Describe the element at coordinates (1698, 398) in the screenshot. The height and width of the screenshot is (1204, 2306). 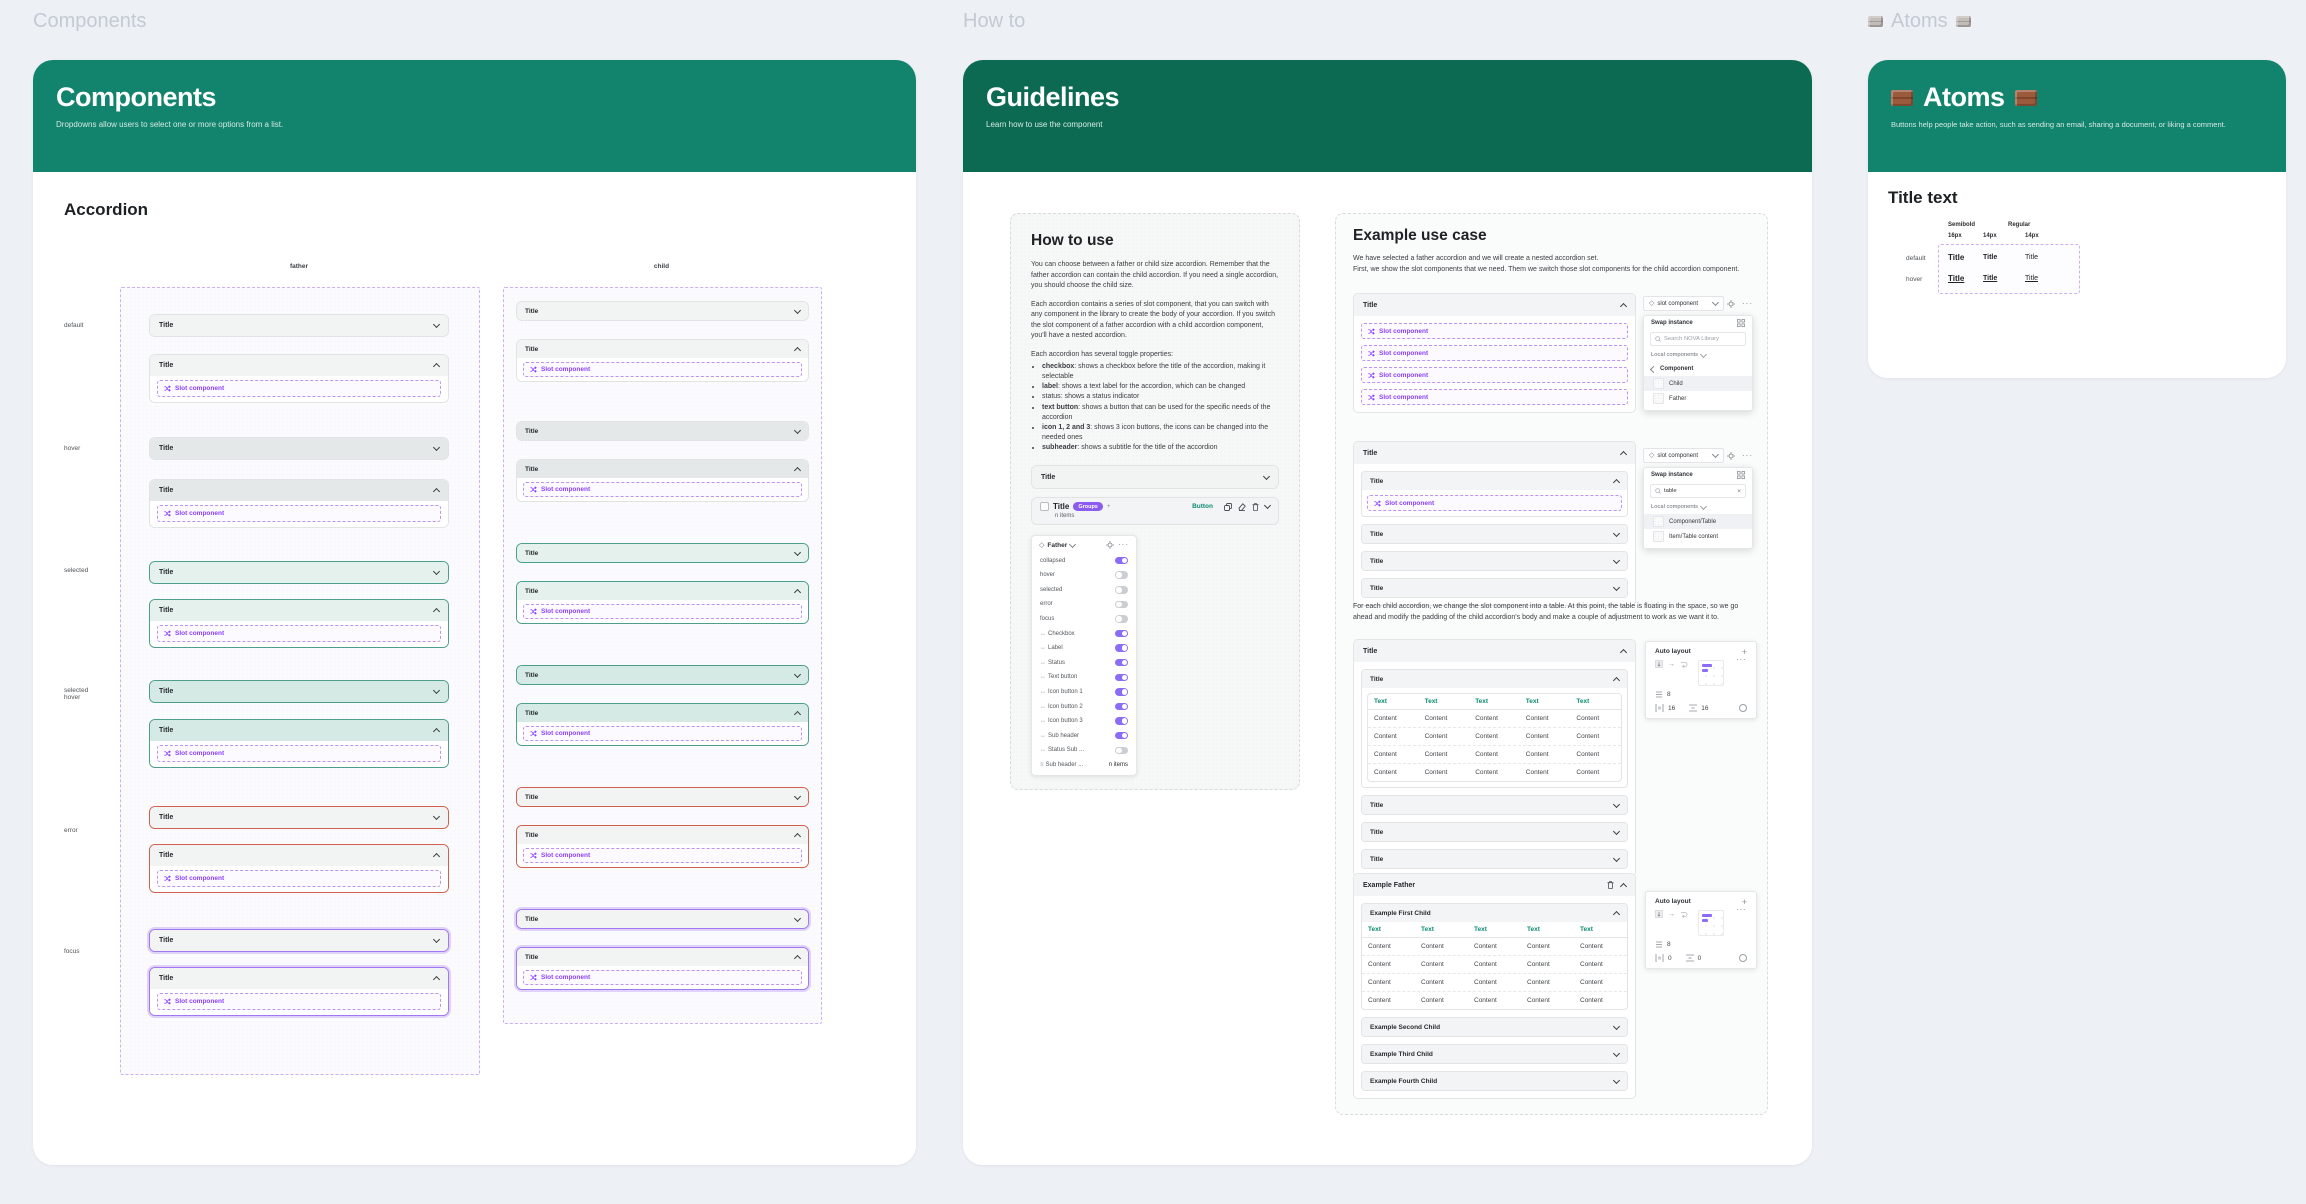
I see `library-item-father: Father` at that location.